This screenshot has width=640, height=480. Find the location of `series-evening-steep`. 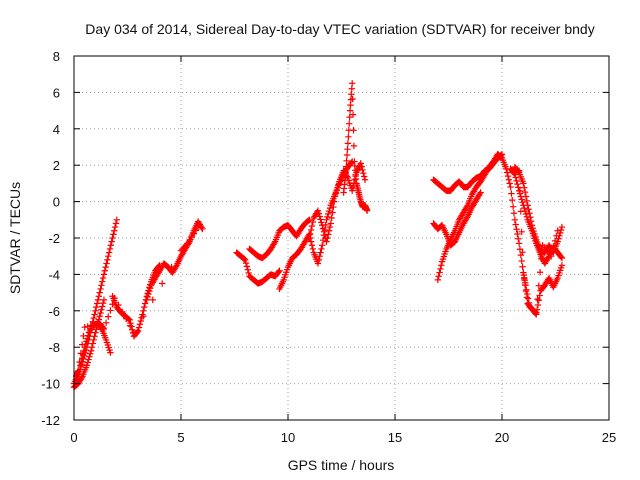

series-evening-steep is located at coordinates (467, 217).